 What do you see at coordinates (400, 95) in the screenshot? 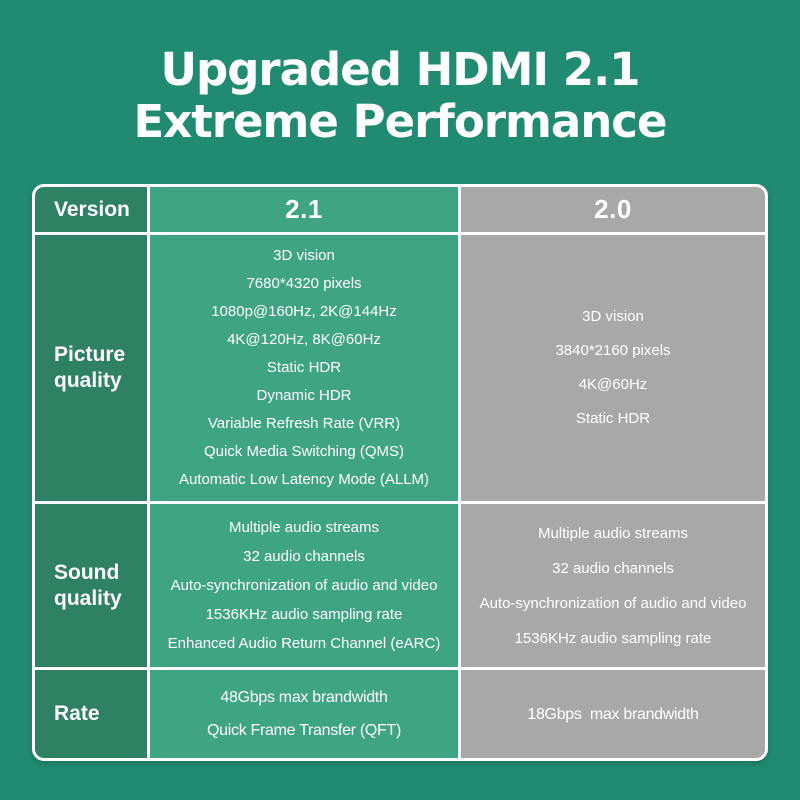
I see `page-title: Upgraded HDMI 2.1 Extreme Performance` at bounding box center [400, 95].